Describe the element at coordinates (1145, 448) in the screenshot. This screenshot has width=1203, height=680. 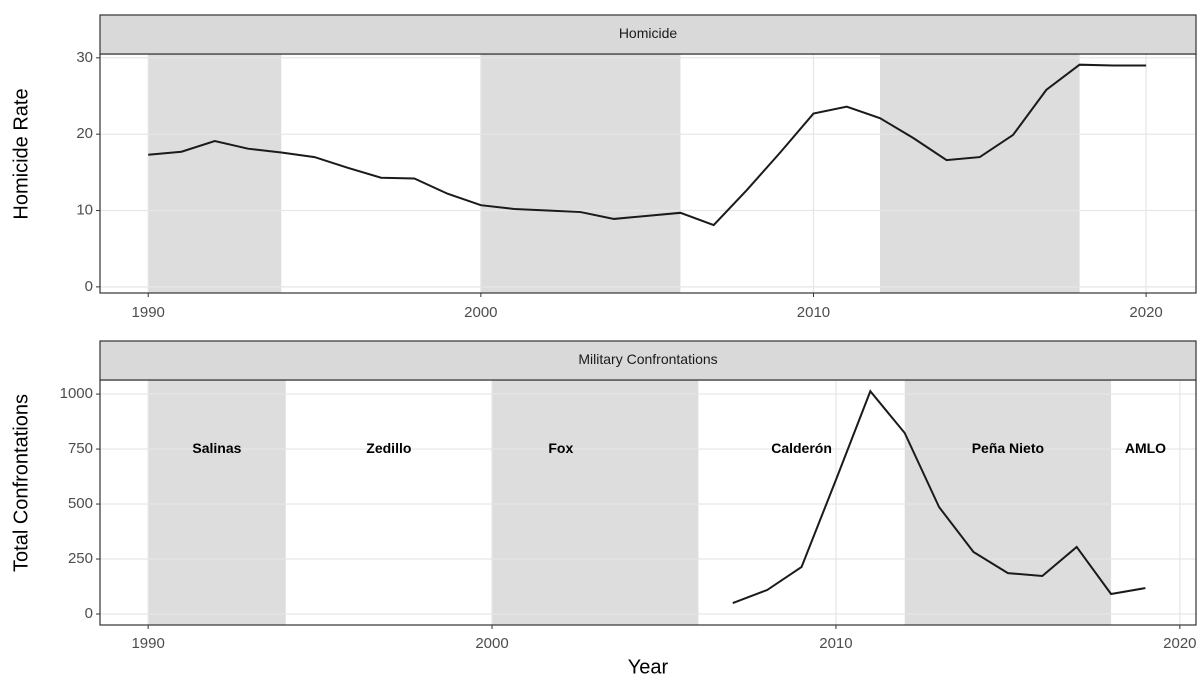
I see `annotation: AMLO` at that location.